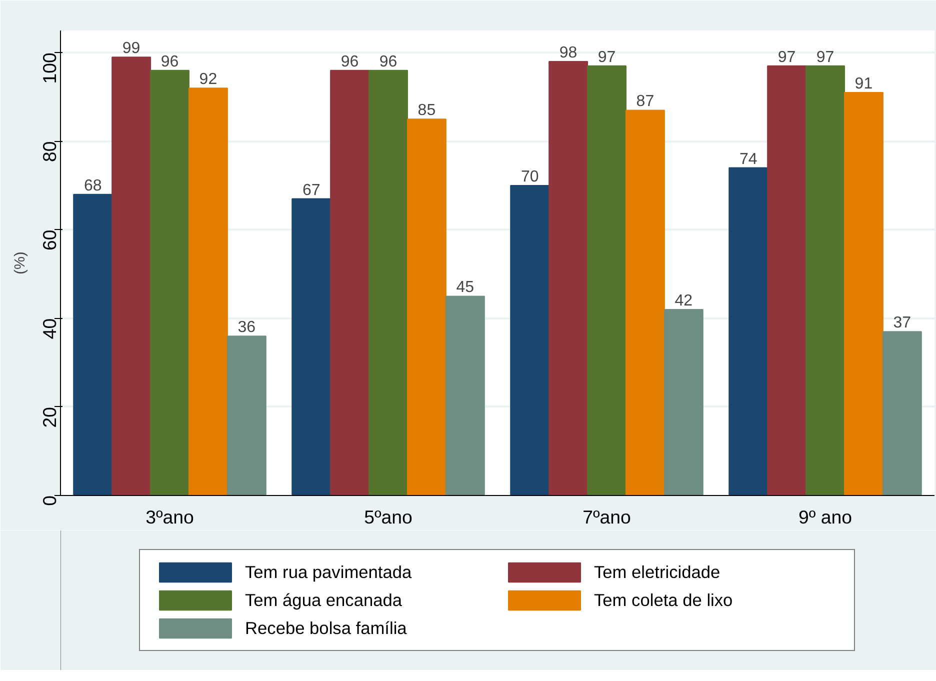  I want to click on data-label: 37, so click(902, 323).